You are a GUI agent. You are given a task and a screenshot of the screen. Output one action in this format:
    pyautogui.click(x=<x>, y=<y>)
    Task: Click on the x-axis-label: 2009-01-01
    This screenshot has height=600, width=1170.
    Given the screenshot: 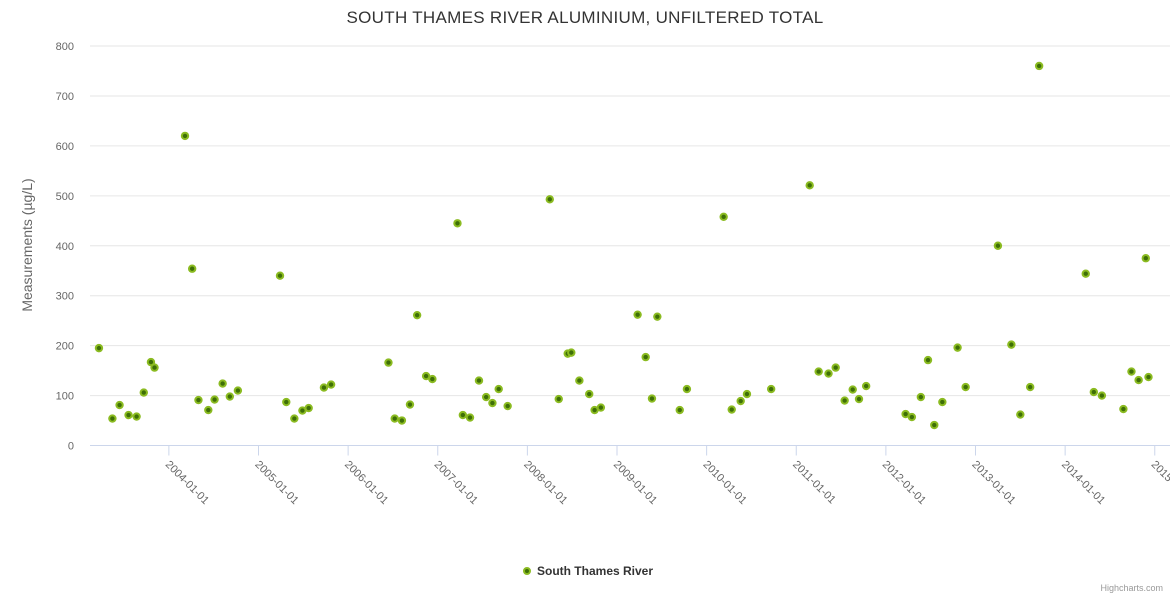 What is the action you would take?
    pyautogui.click(x=635, y=483)
    